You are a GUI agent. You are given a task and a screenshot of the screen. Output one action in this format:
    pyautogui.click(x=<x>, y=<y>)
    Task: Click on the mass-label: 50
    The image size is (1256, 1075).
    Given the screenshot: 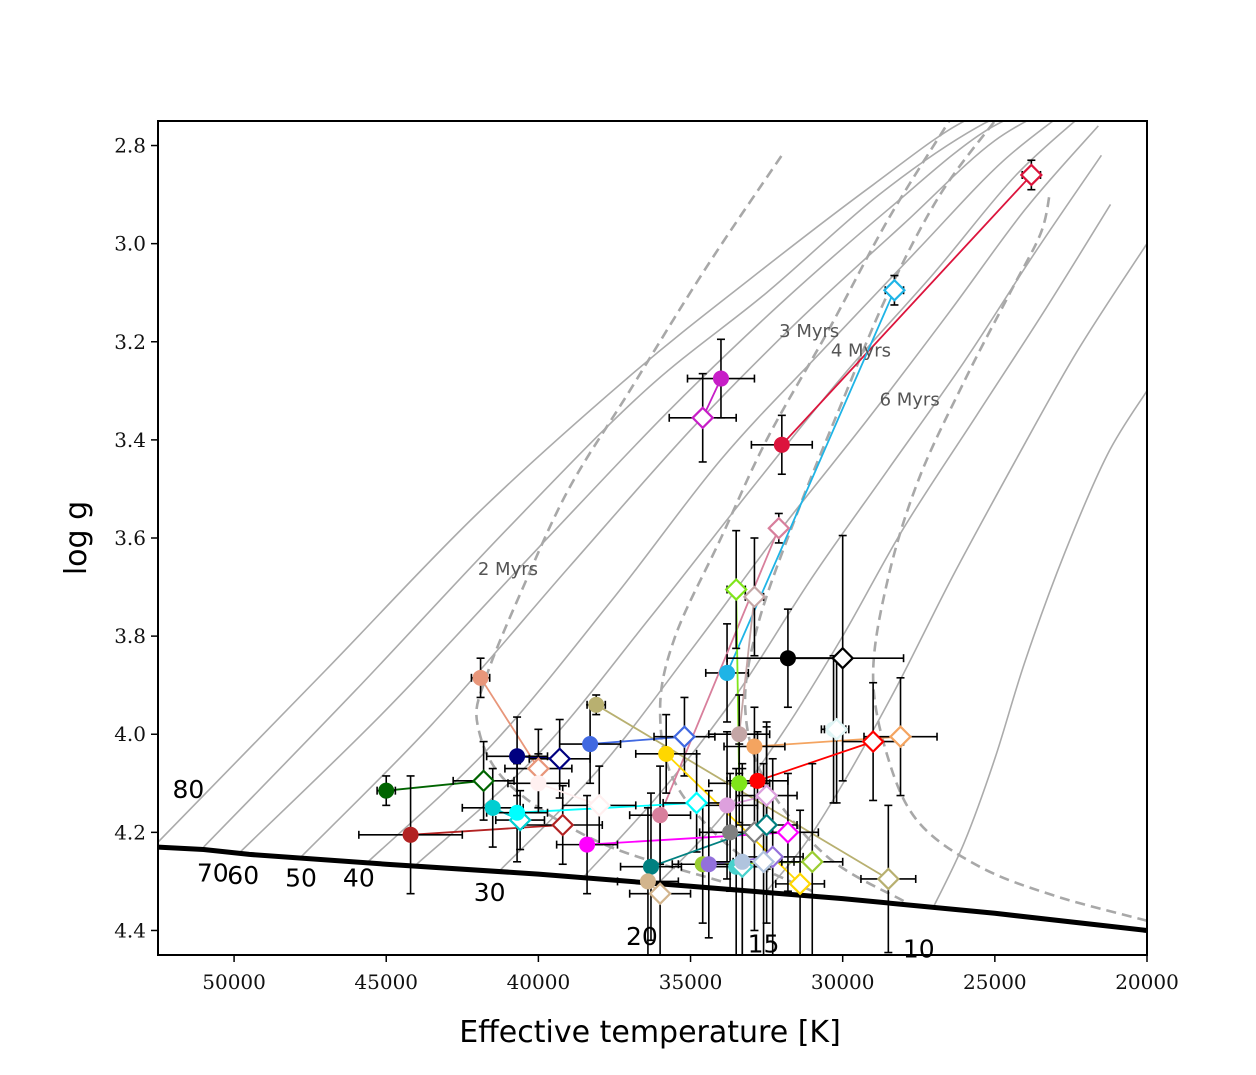 What is the action you would take?
    pyautogui.click(x=301, y=877)
    